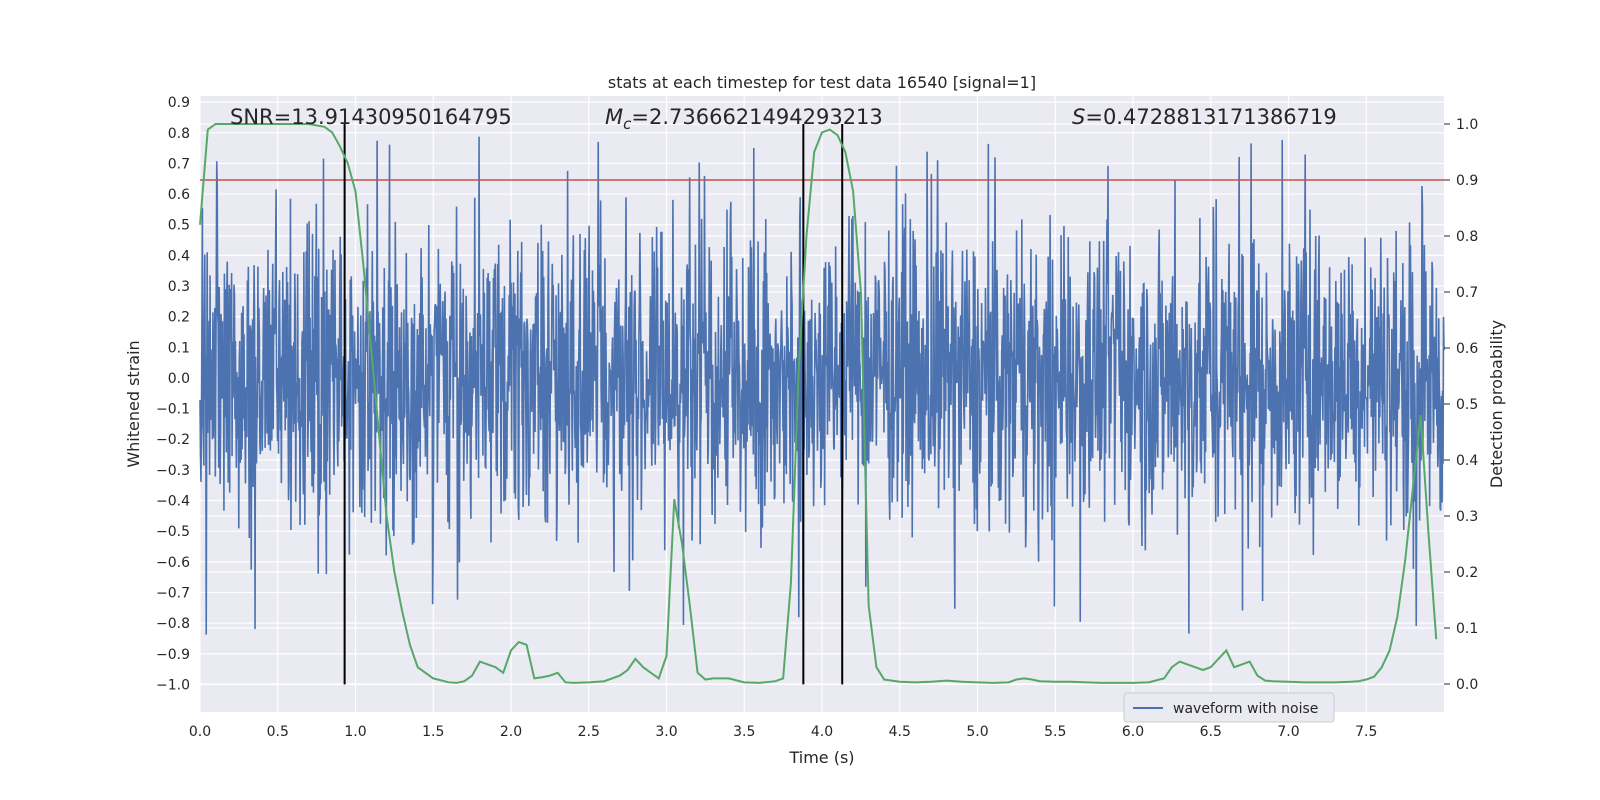  Describe the element at coordinates (173, 563) in the screenshot. I see `y-tick-label: −0.6` at that location.